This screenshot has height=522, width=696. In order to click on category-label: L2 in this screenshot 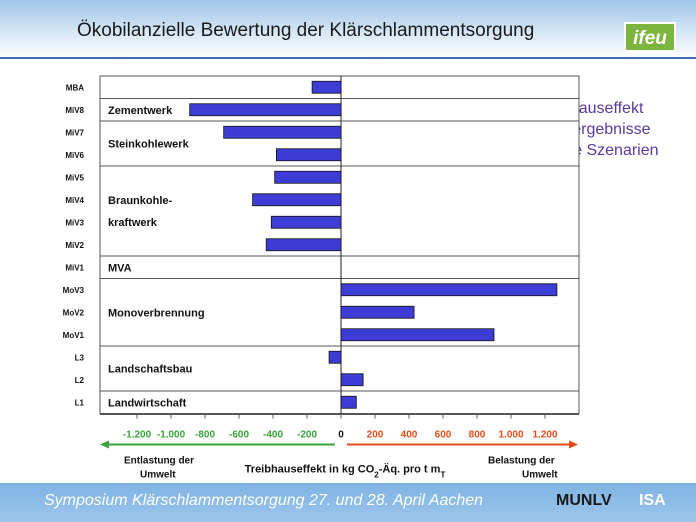, I will do `click(80, 380)`.